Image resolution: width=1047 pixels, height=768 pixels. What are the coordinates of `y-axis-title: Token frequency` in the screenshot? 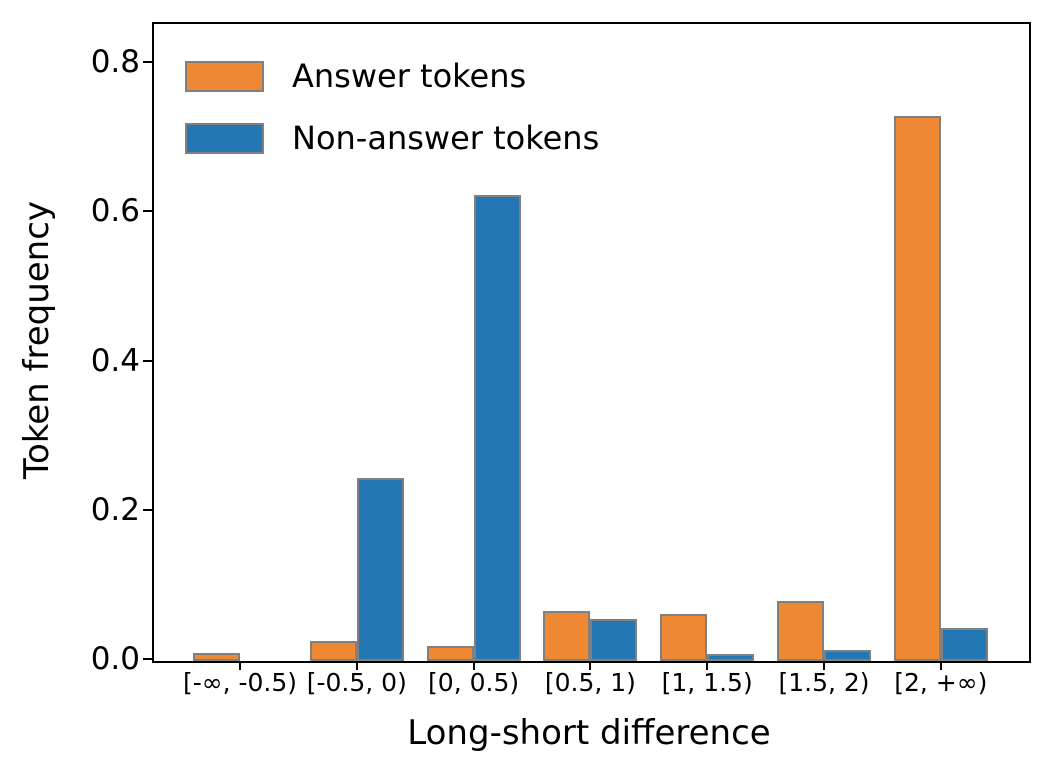 It's located at (37, 340).